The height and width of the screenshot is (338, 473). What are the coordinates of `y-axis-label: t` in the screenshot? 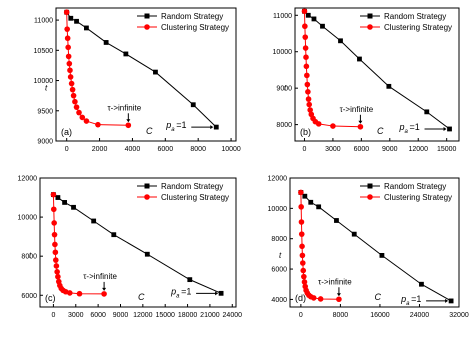 It's located at (280, 255).